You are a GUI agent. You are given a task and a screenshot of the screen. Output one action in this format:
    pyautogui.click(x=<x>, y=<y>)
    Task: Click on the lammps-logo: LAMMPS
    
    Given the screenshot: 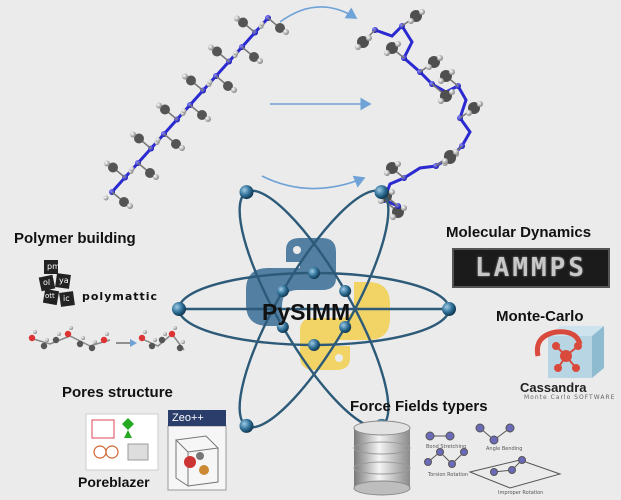 What is the action you would take?
    pyautogui.click(x=531, y=268)
    